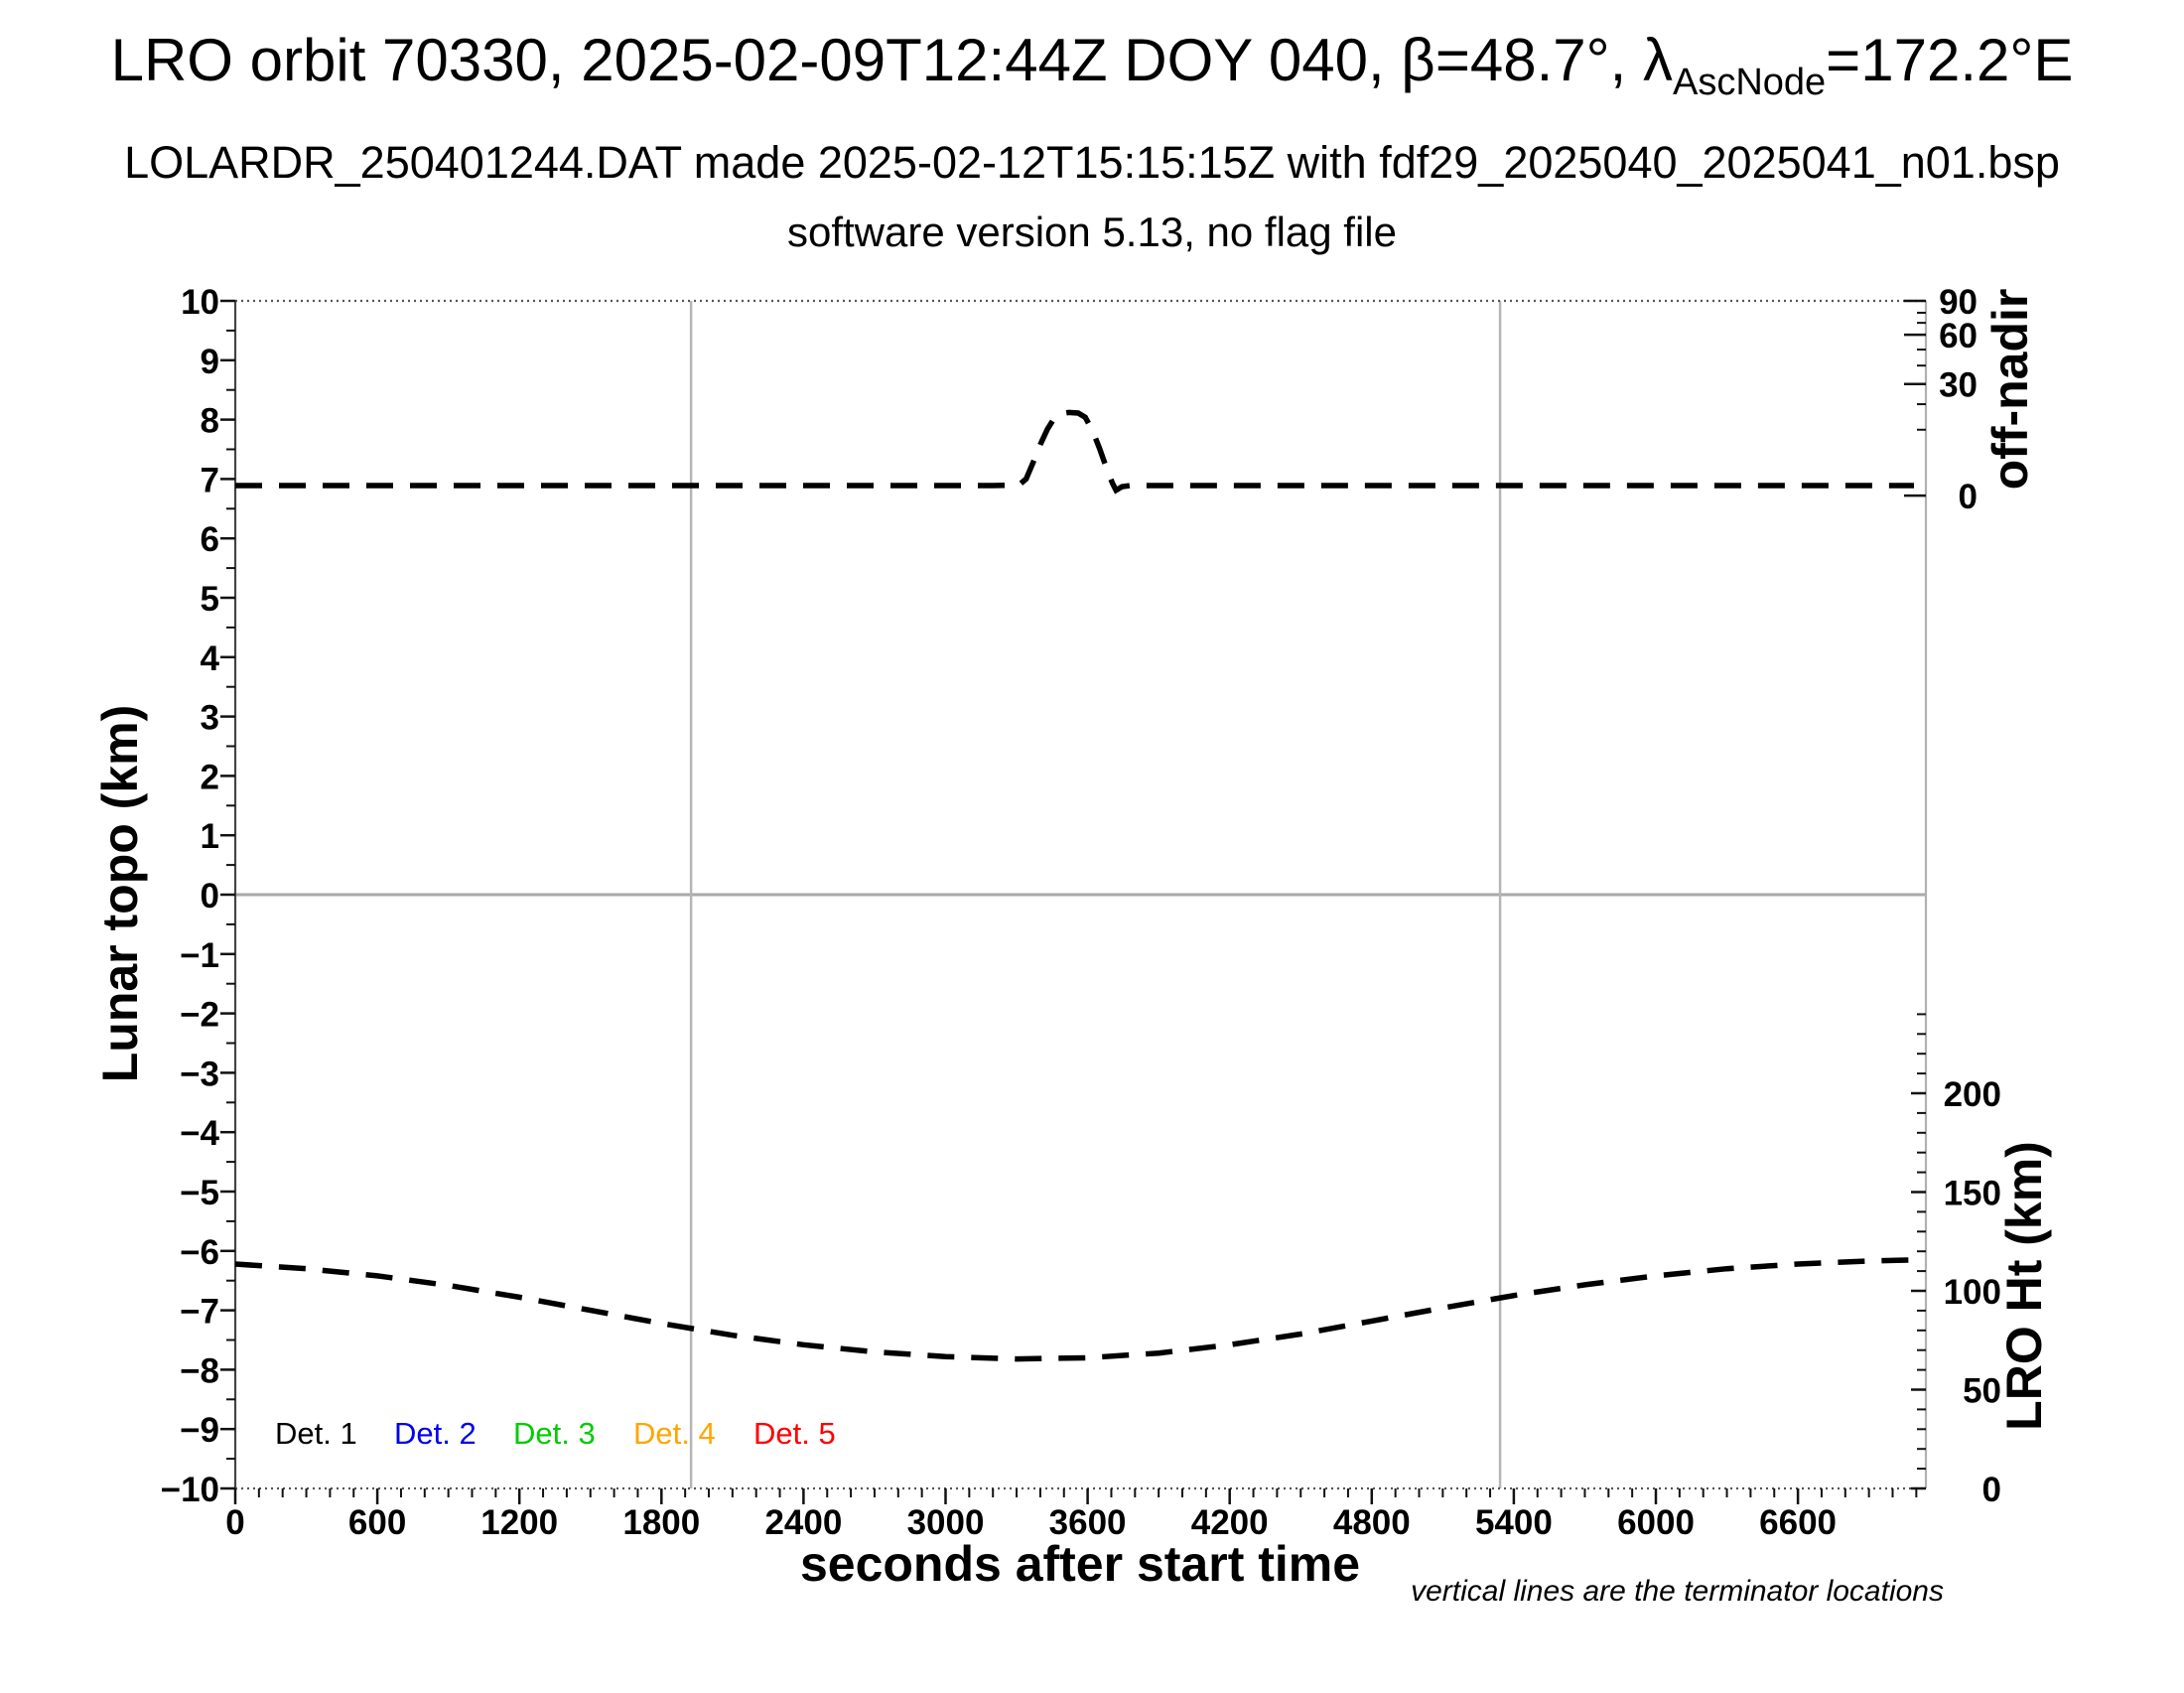 The image size is (2184, 1693). I want to click on y-tick-label-left: −1, so click(199, 955).